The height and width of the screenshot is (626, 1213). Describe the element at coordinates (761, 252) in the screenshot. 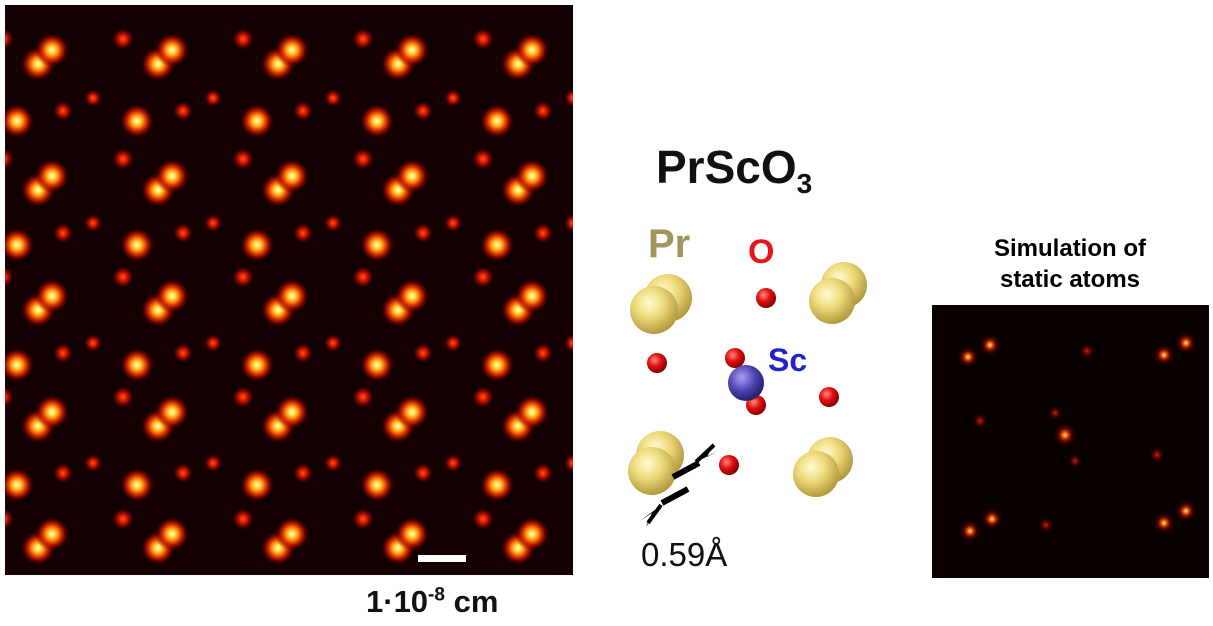

I see `o-label: O` at that location.